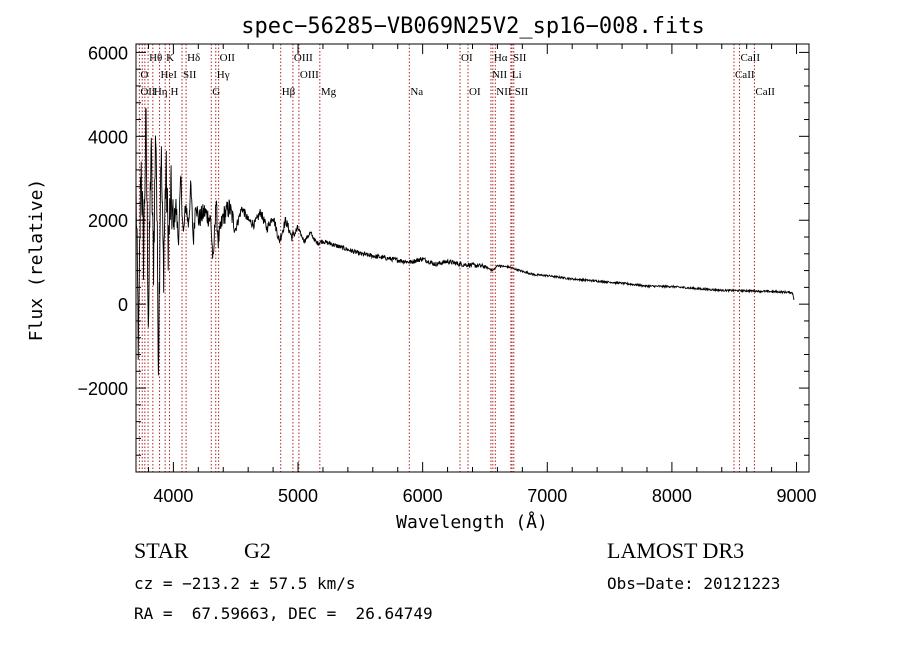  What do you see at coordinates (169, 75) in the screenshot?
I see `line-label-10: HeI` at bounding box center [169, 75].